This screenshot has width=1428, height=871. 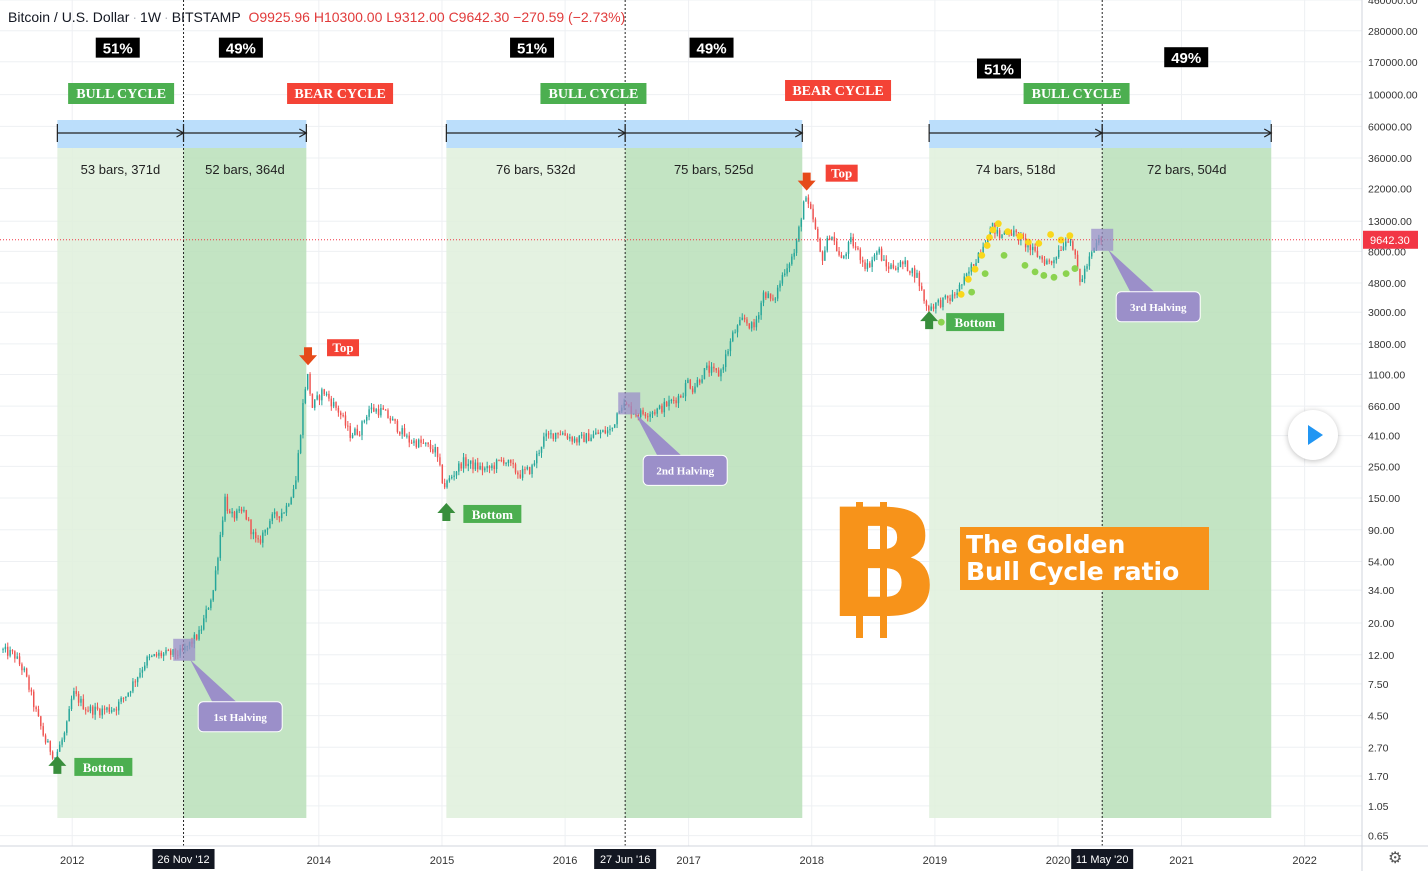 I want to click on range-label: 53 bars, 371d, so click(x=121, y=169).